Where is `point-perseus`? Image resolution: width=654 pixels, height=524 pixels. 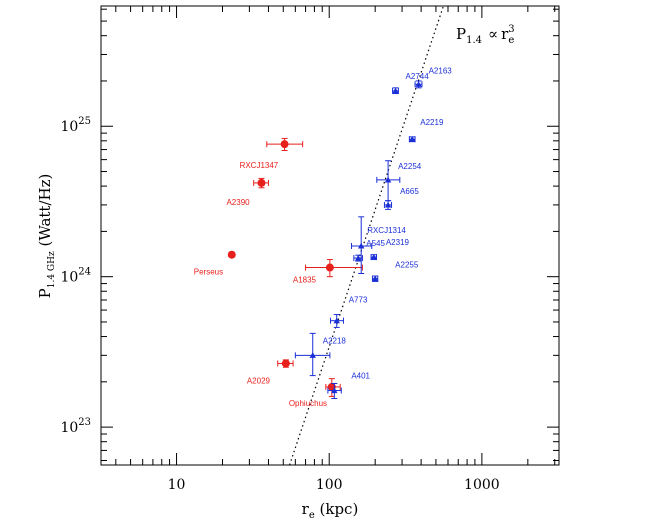
point-perseus is located at coordinates (231, 254).